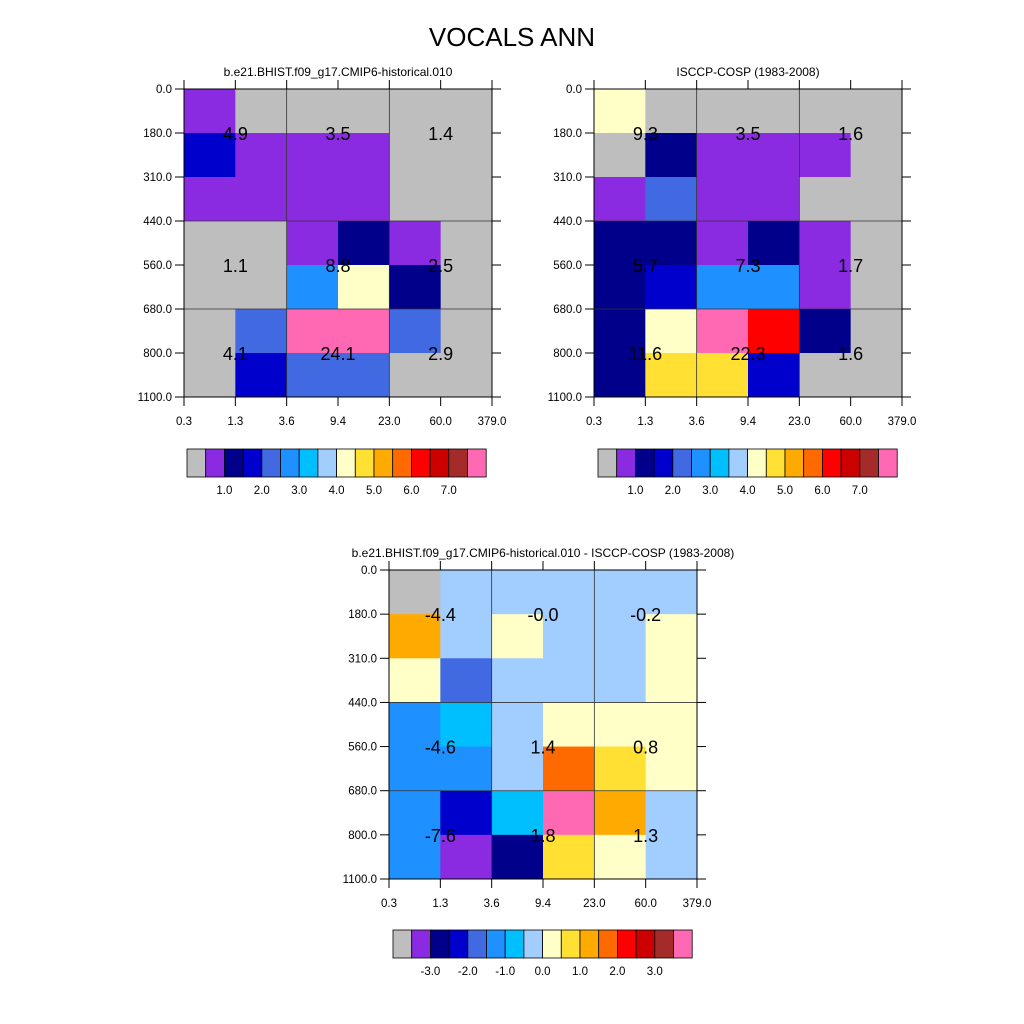  Describe the element at coordinates (850, 266) in the screenshot. I see `group-value-label: 1.7` at that location.